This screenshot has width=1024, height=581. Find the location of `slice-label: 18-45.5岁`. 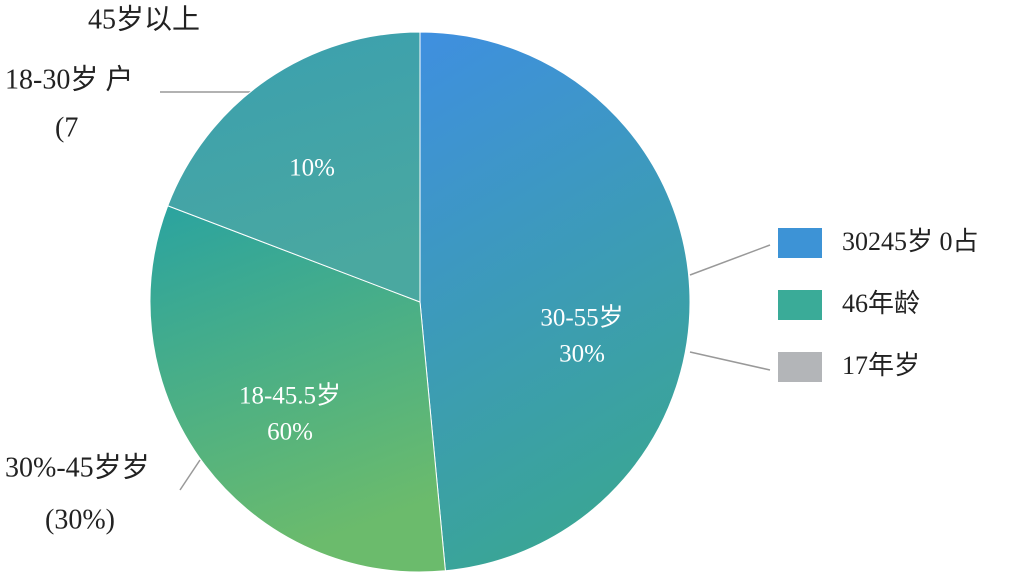

slice-label: 18-45.5岁 is located at coordinates (290, 396).